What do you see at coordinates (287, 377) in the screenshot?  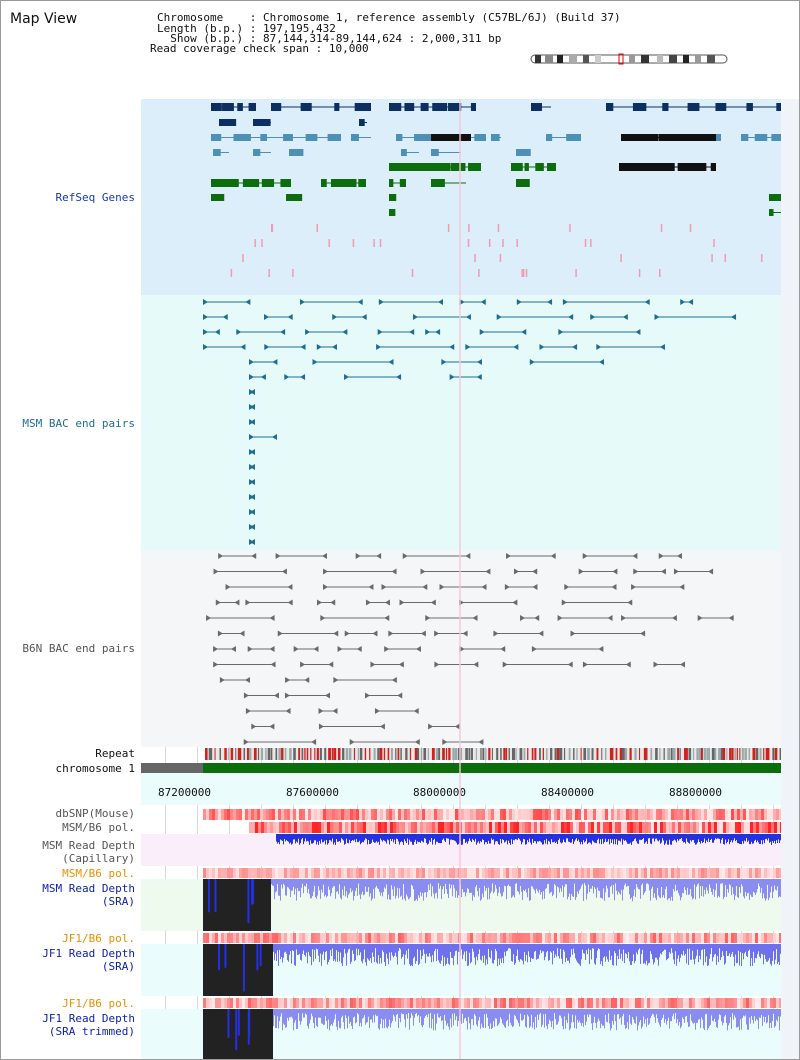 I see `msm-bac-pair-end` at bounding box center [287, 377].